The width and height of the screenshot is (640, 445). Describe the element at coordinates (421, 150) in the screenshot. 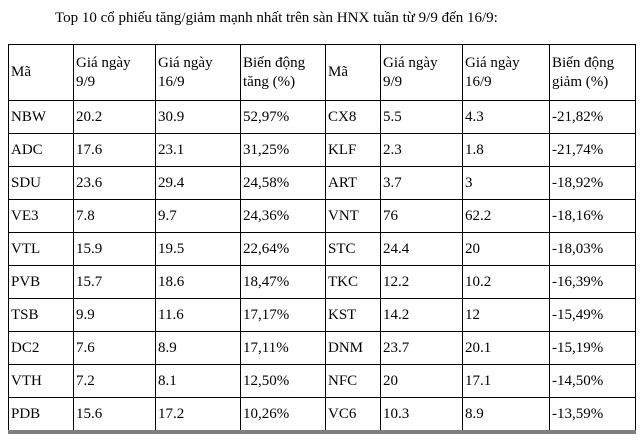

I see `price-cell: 2.3` at that location.